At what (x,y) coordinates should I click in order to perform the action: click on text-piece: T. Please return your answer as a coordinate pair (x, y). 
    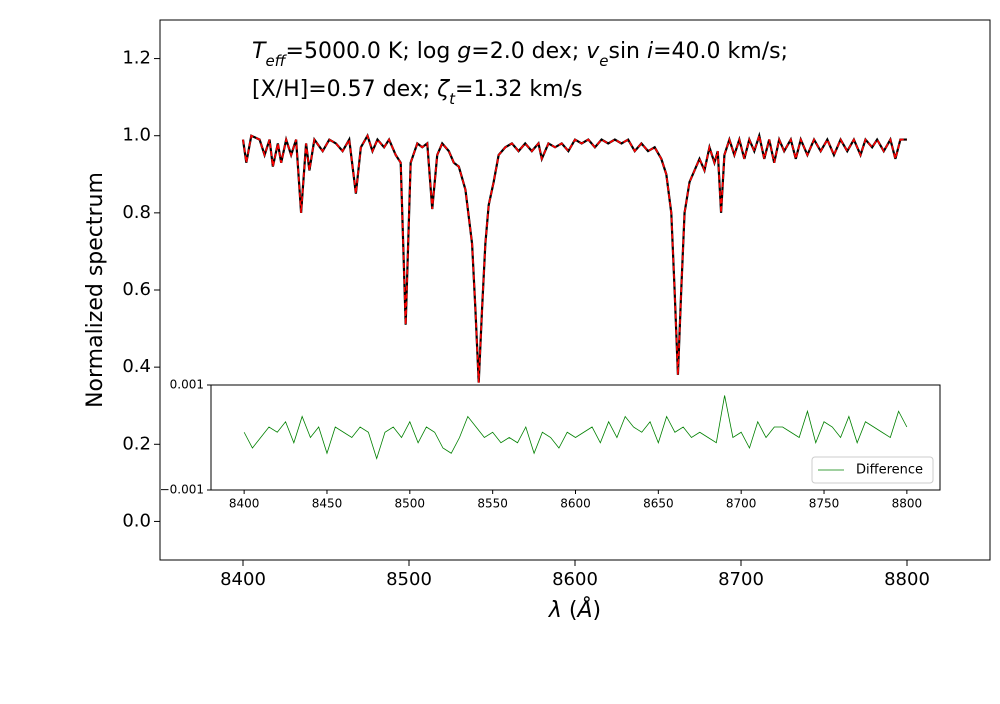
    Looking at the image, I should click on (259, 51).